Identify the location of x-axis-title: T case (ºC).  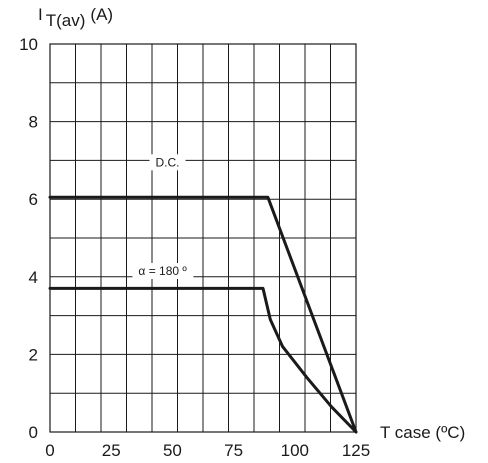
(422, 432).